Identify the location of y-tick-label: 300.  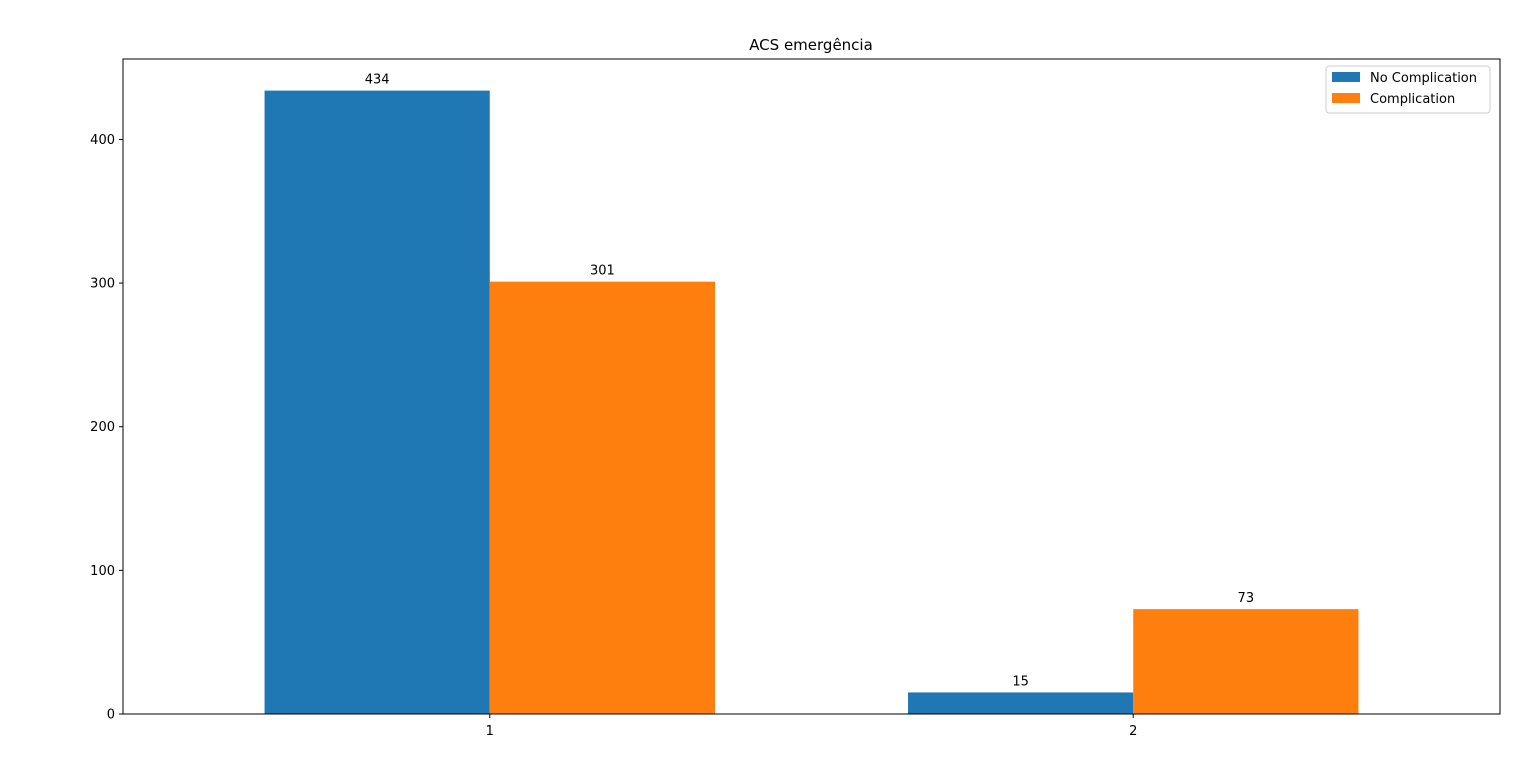
(102, 284).